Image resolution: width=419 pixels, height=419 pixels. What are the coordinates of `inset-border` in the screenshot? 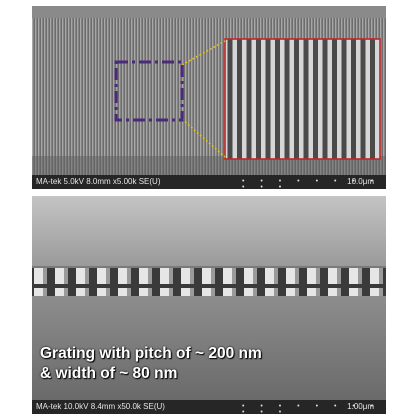 It's located at (302, 99).